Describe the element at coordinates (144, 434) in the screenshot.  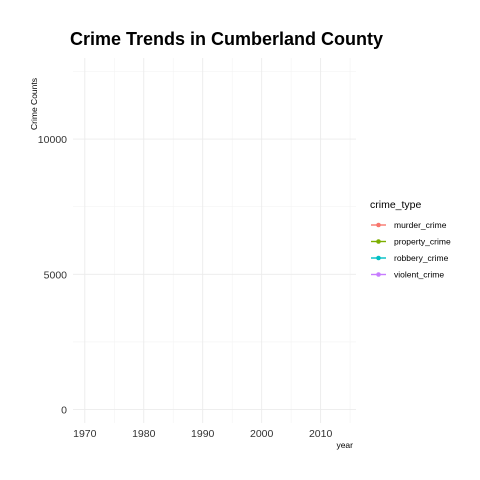
I see `x-tick-label: 1980` at that location.